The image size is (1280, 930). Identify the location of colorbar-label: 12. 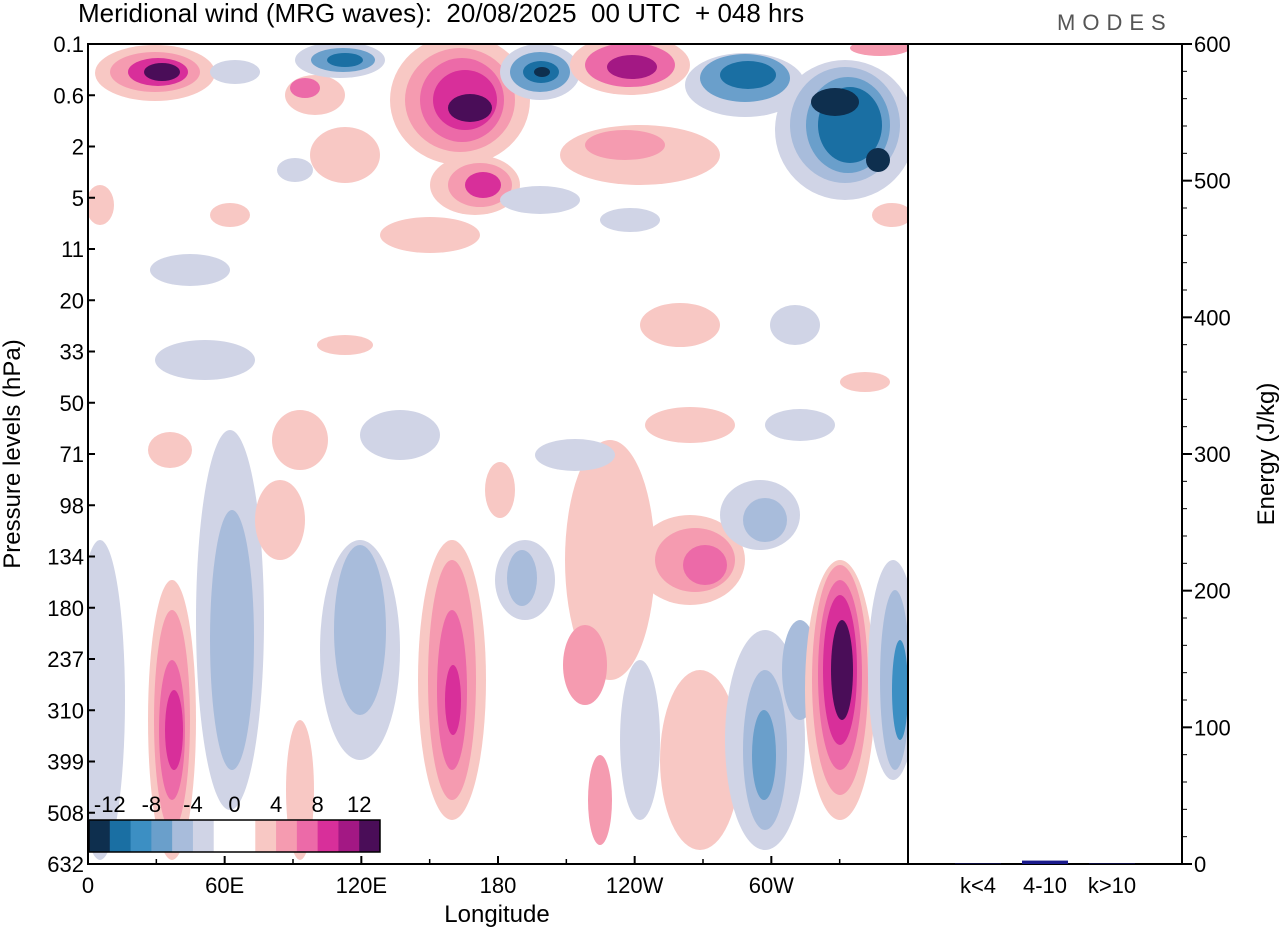
(359, 804).